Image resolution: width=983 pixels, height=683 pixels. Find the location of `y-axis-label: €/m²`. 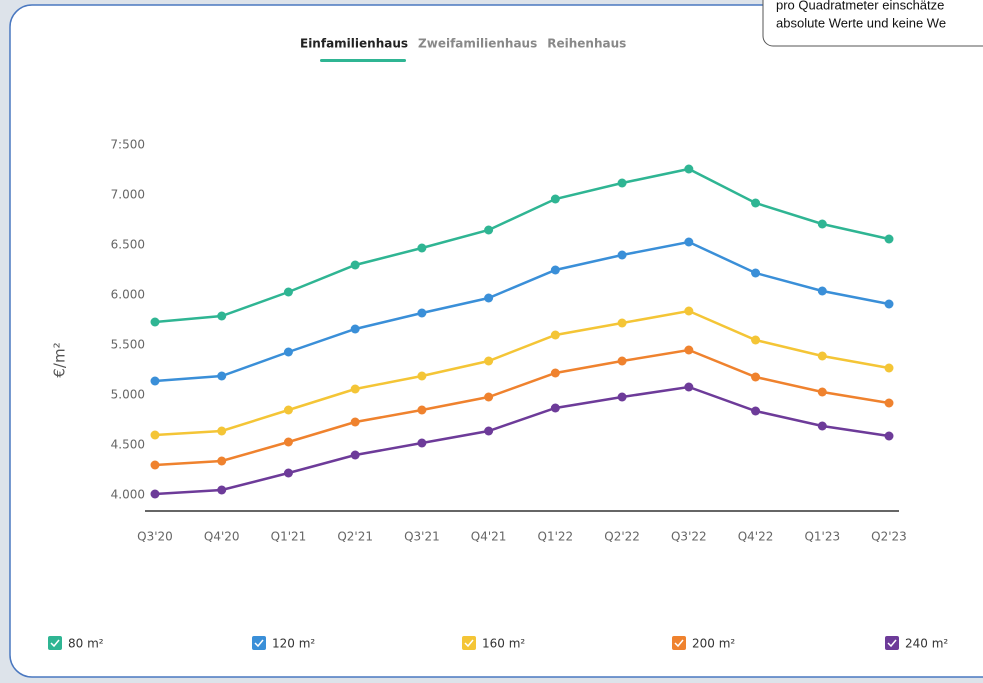

y-axis-label: €/m² is located at coordinates (60, 359).